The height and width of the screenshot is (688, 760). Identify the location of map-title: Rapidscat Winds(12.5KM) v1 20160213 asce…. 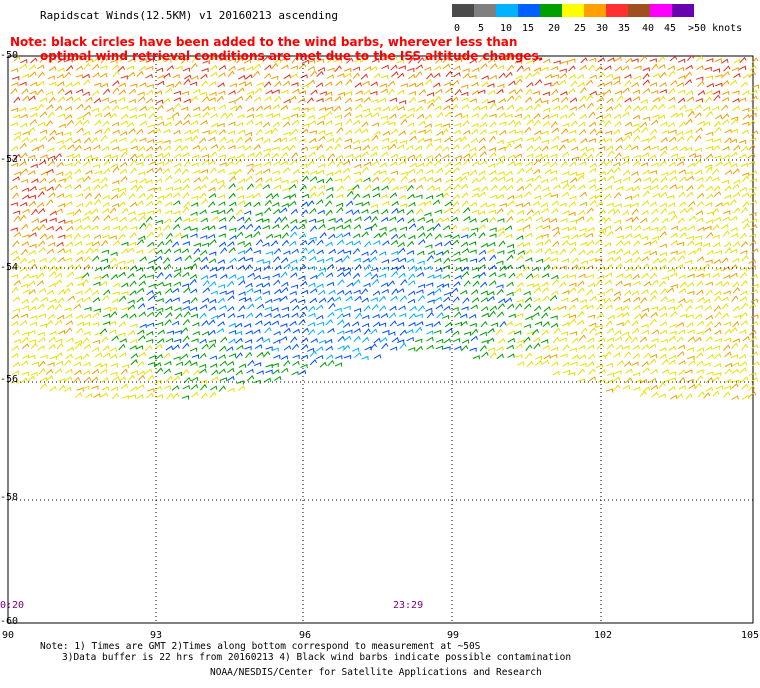
(189, 15).